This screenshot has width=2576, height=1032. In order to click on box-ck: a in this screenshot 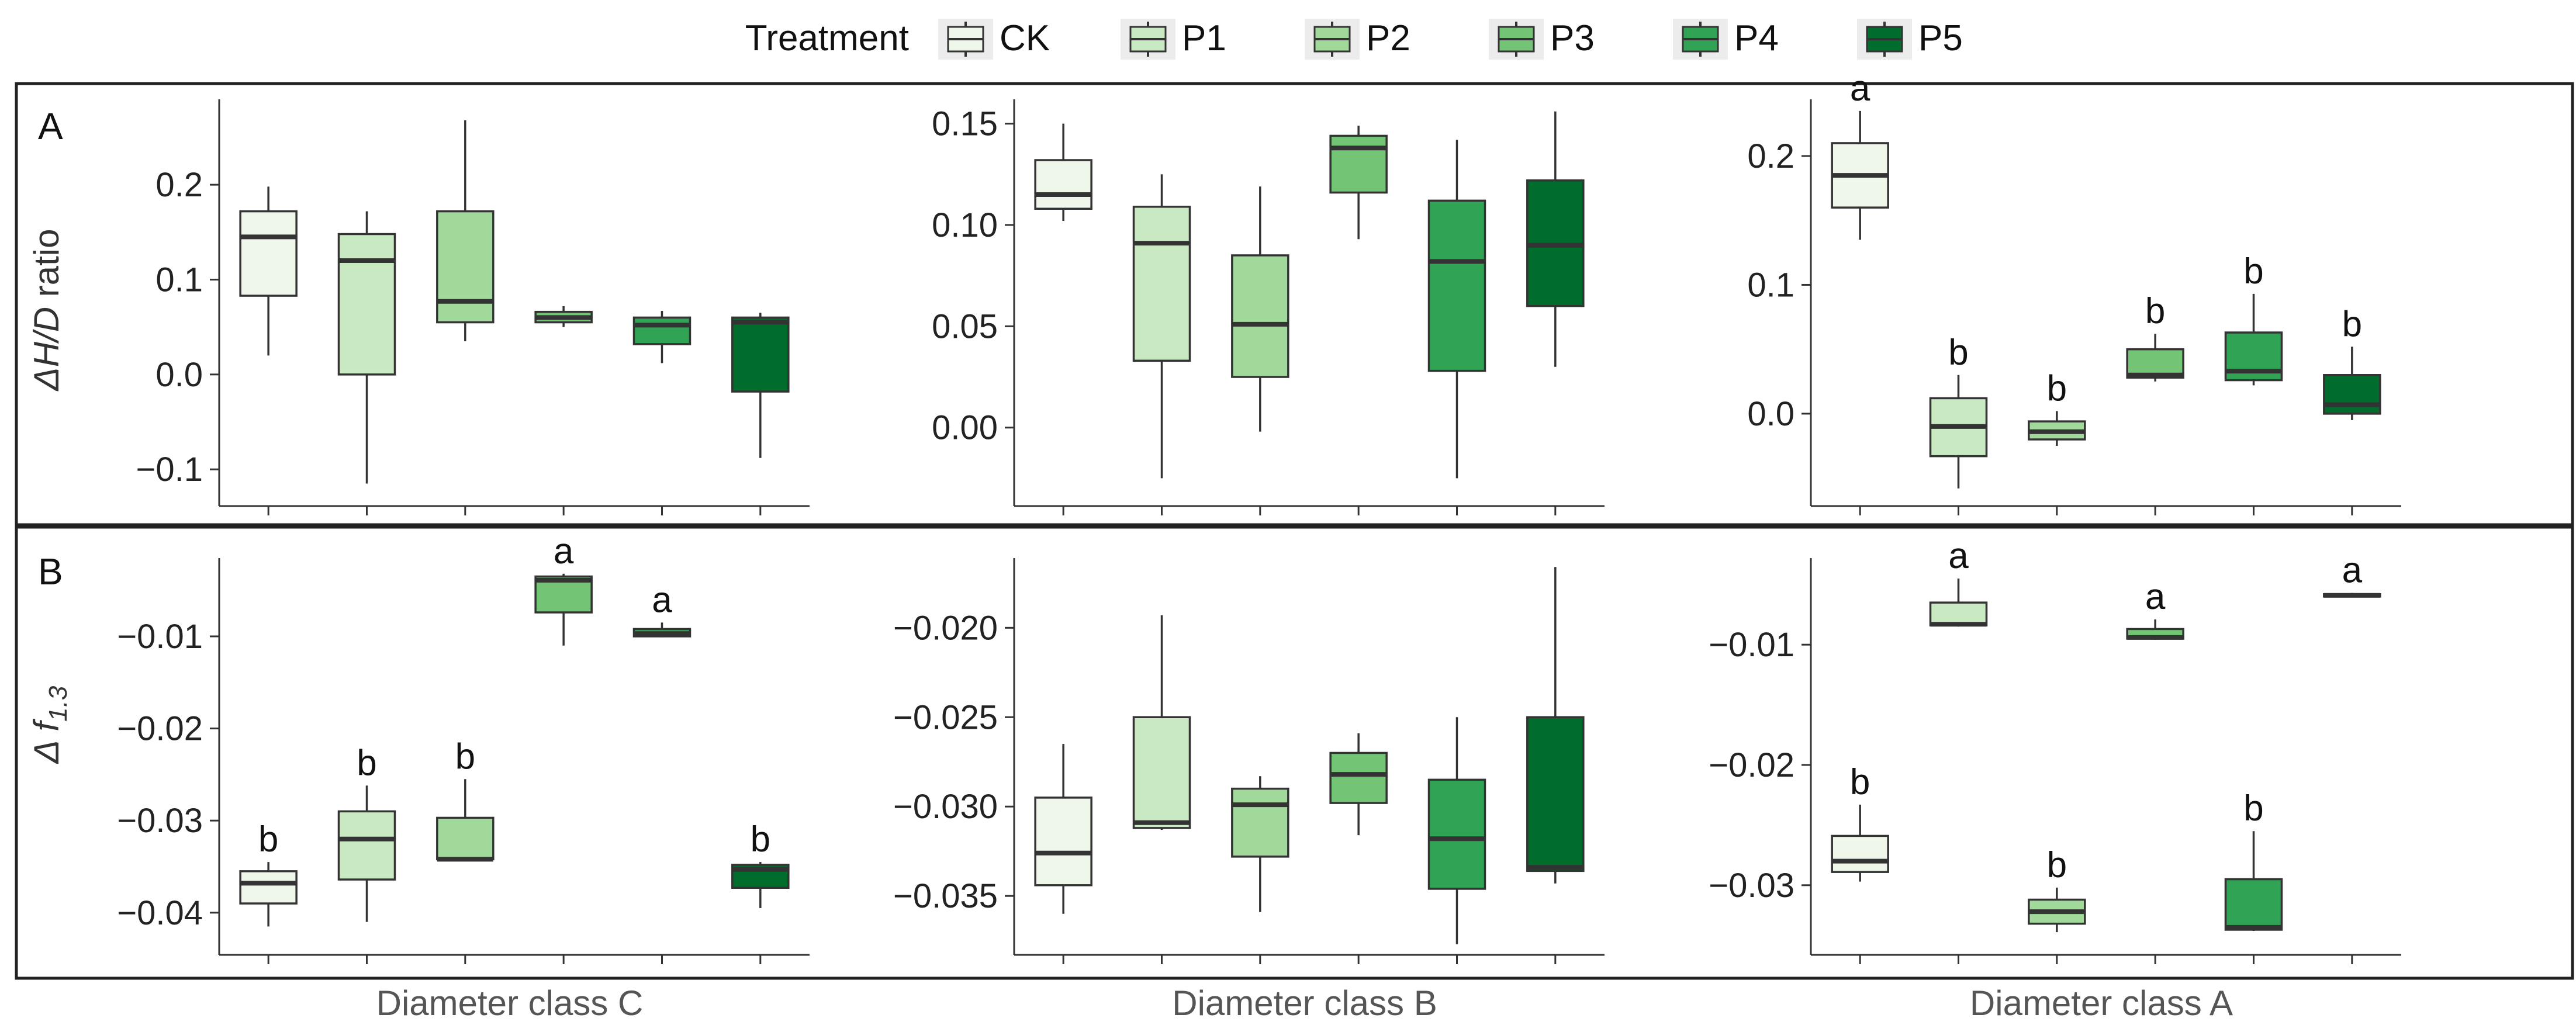, I will do `click(1860, 291)`.